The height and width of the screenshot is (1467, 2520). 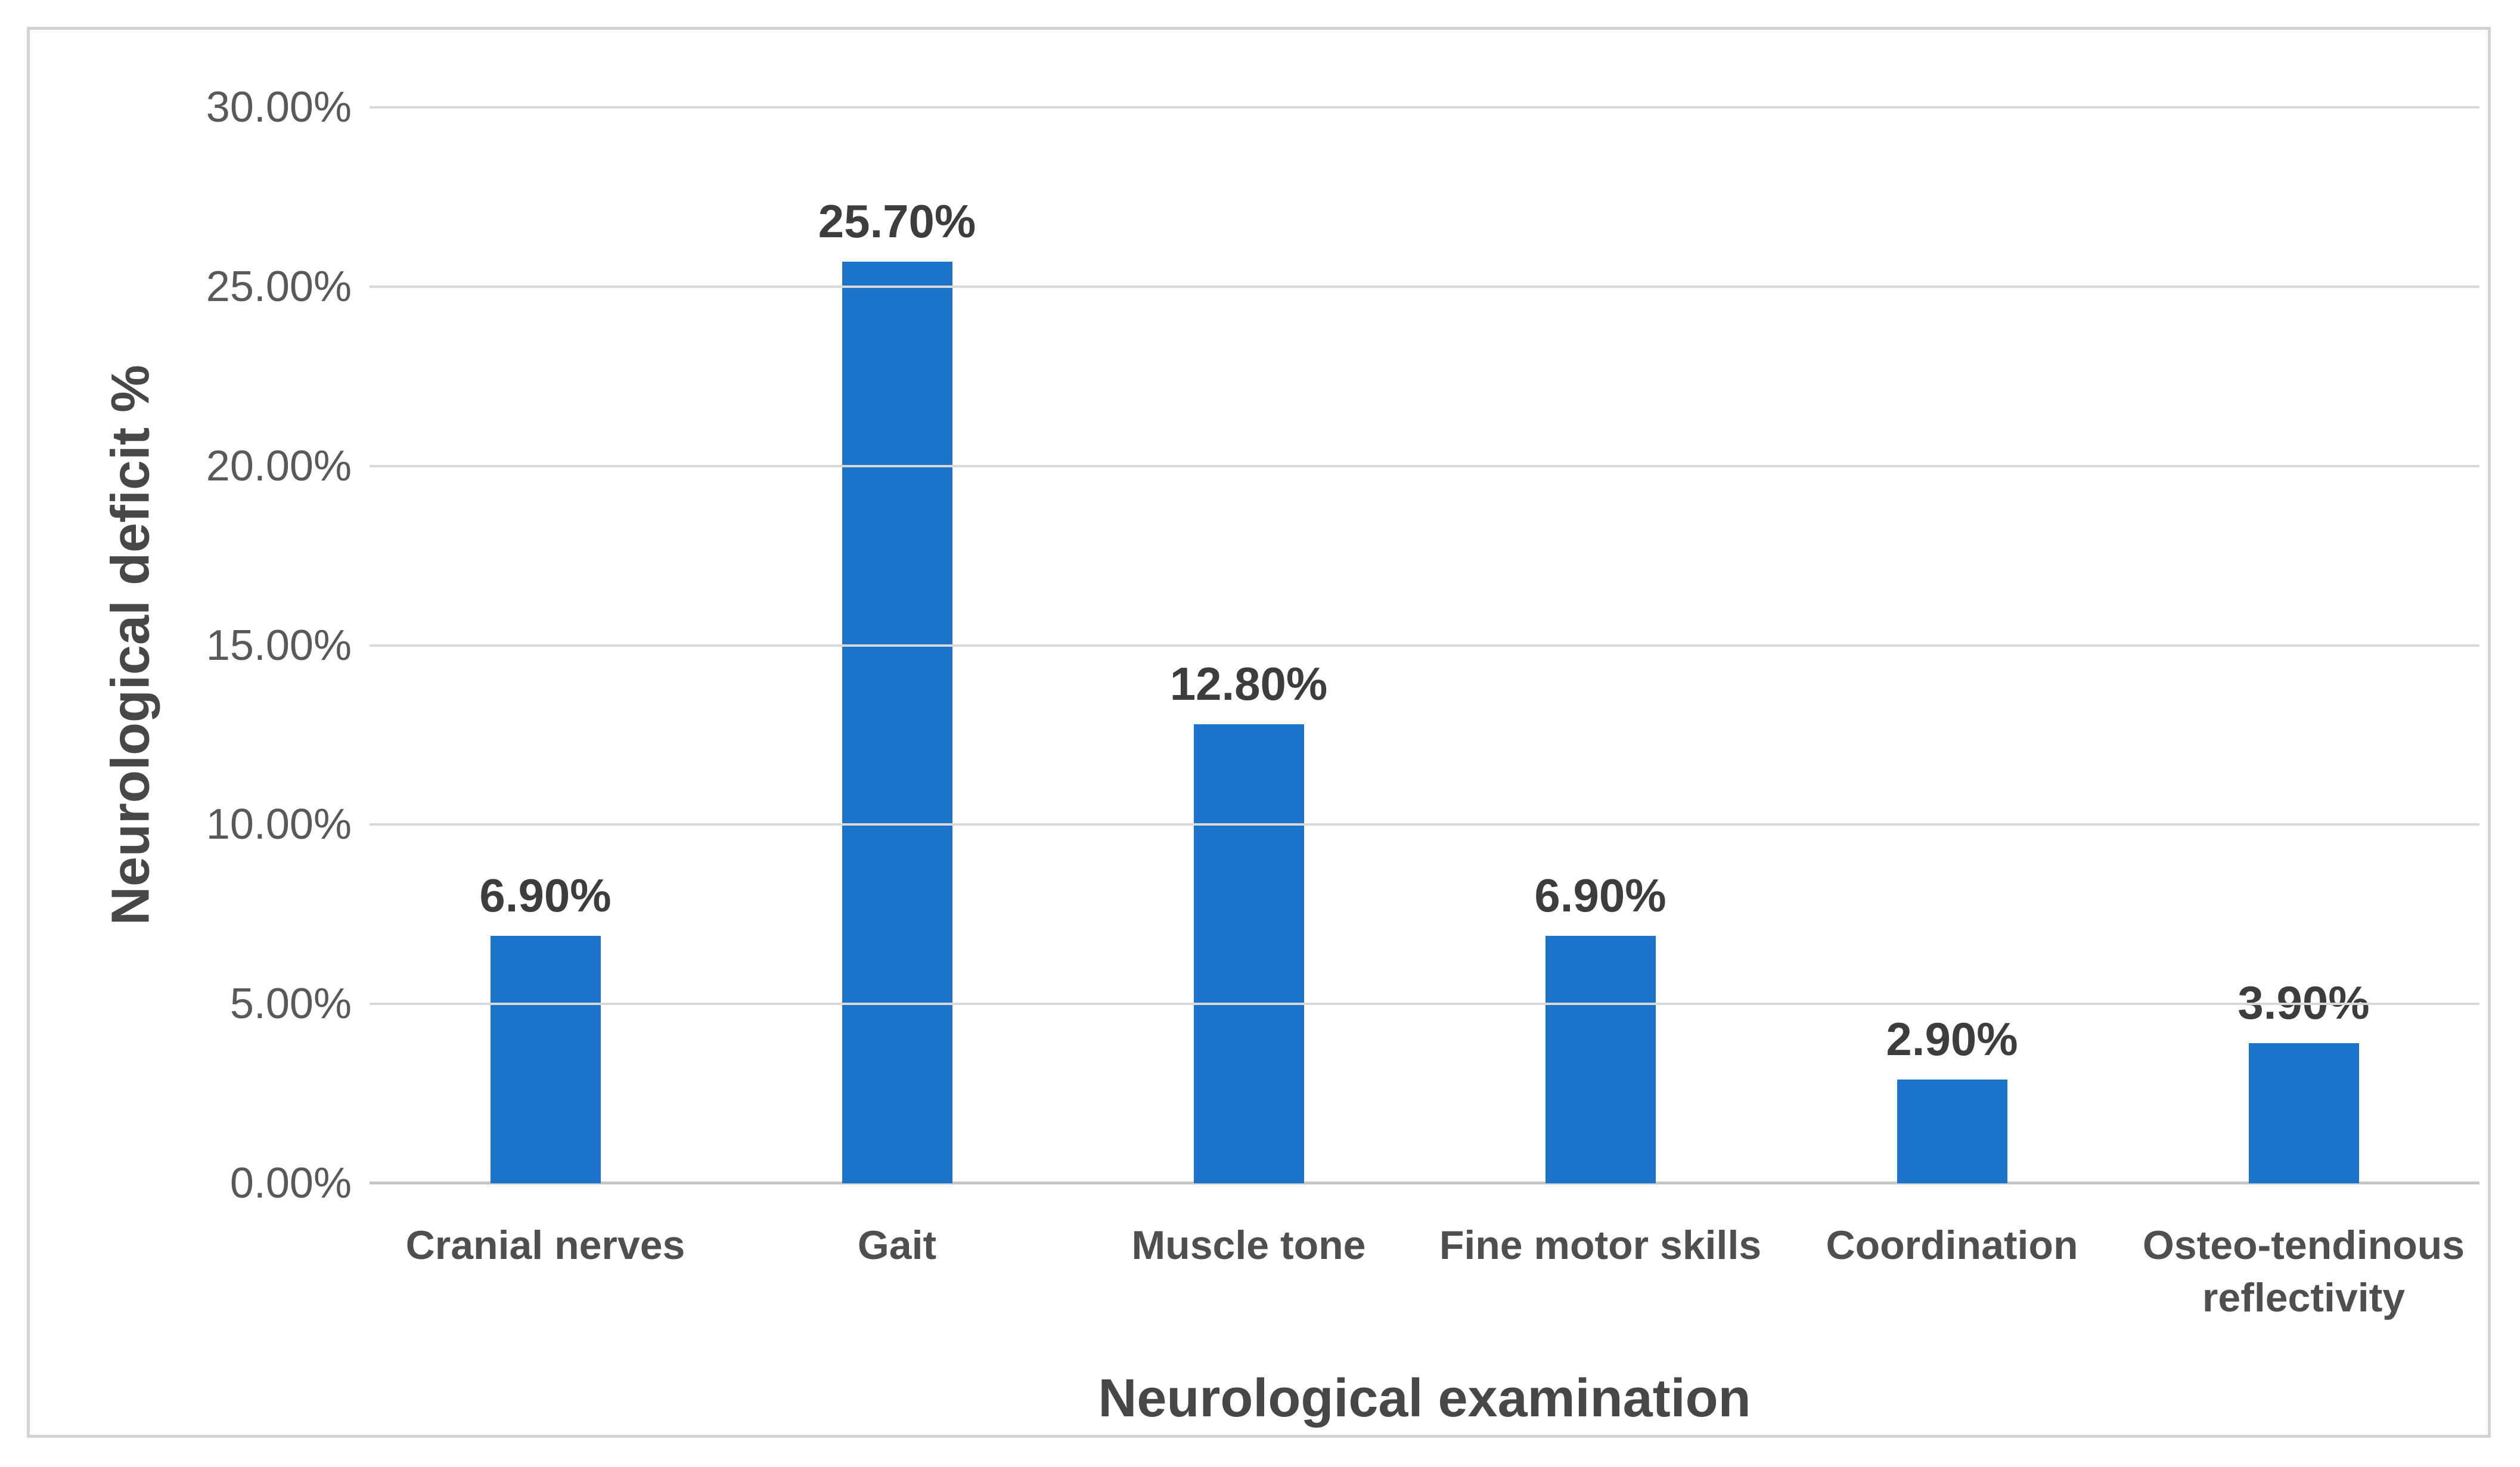 I want to click on y-tick-label: 15.00%, so click(x=279, y=645).